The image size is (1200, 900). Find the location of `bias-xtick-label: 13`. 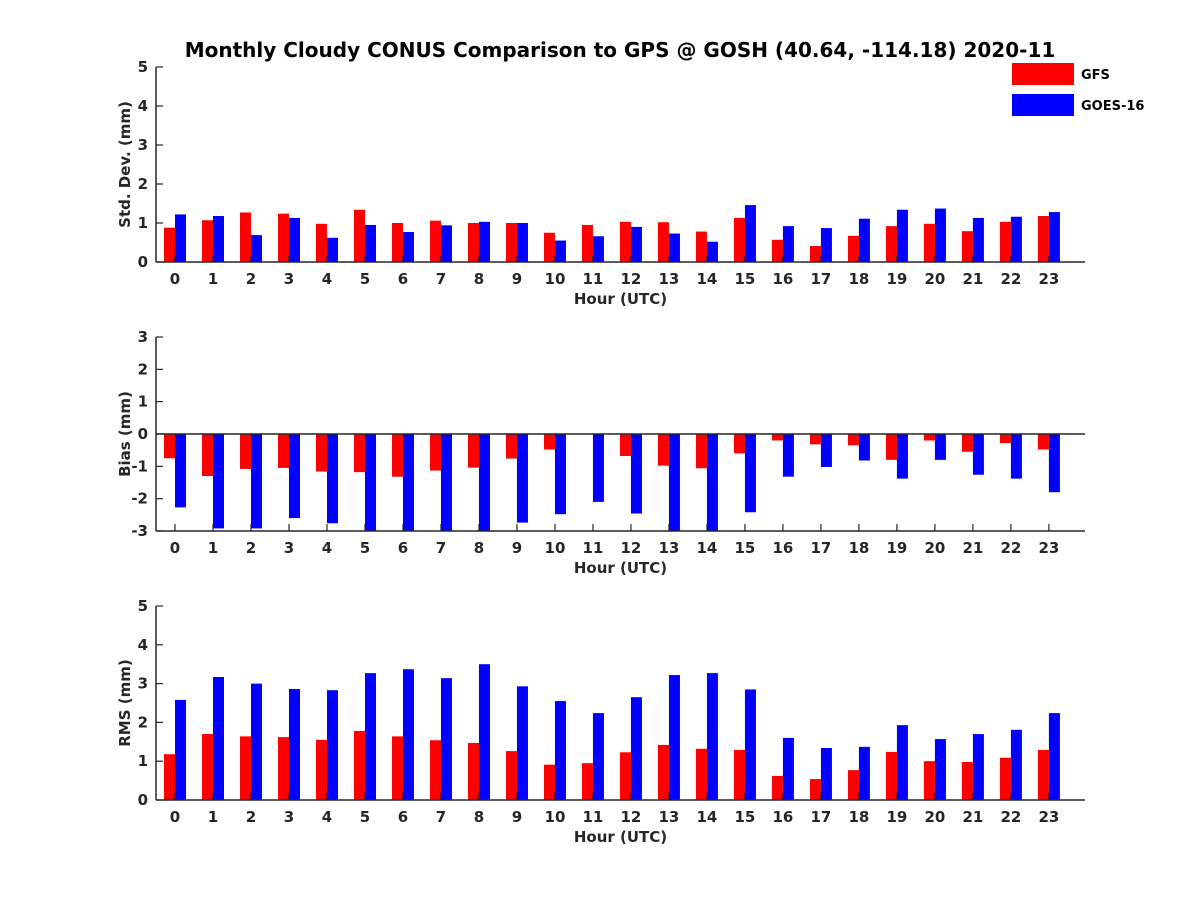

bias-xtick-label: 13 is located at coordinates (669, 548).